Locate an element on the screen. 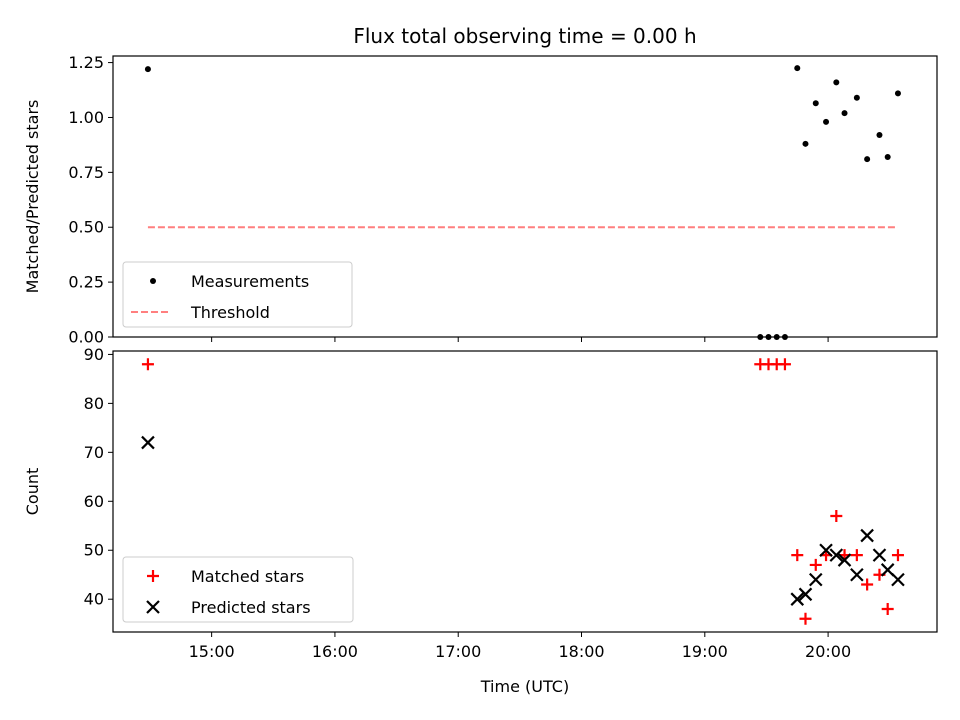  y-tick-label: 90 is located at coordinates (94, 354).